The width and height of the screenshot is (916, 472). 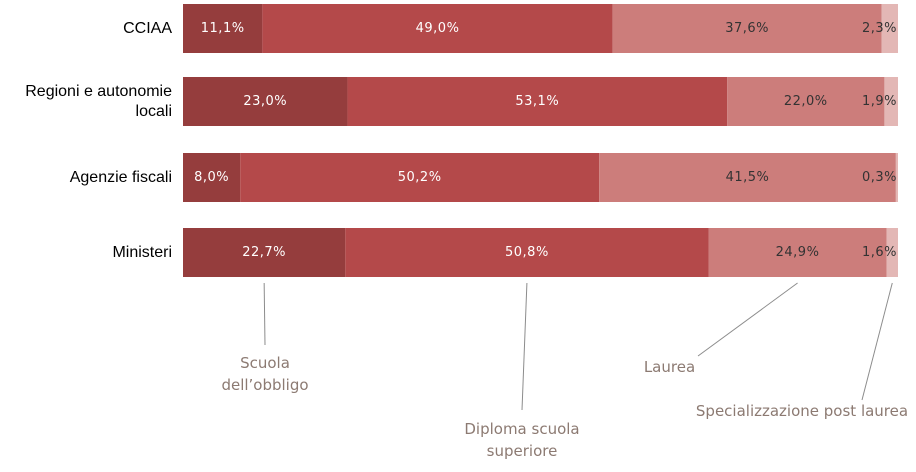 I want to click on value-label: 11,1%, so click(x=223, y=28).